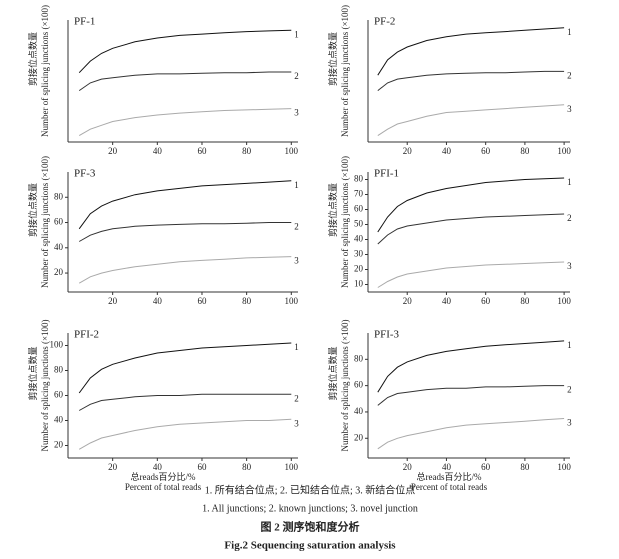 This screenshot has height=559, width=619. I want to click on y-tick-label: 100, so click(57, 345).